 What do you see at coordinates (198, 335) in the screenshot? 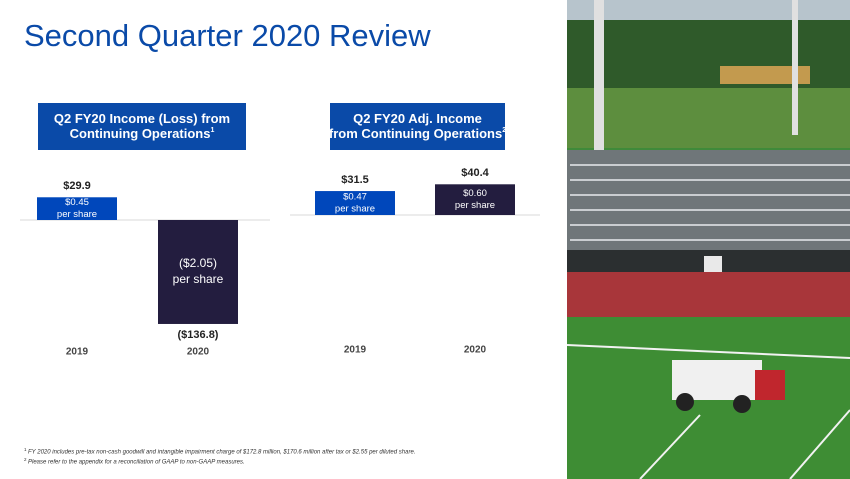
I see `value-label: ($136.8)` at bounding box center [198, 335].